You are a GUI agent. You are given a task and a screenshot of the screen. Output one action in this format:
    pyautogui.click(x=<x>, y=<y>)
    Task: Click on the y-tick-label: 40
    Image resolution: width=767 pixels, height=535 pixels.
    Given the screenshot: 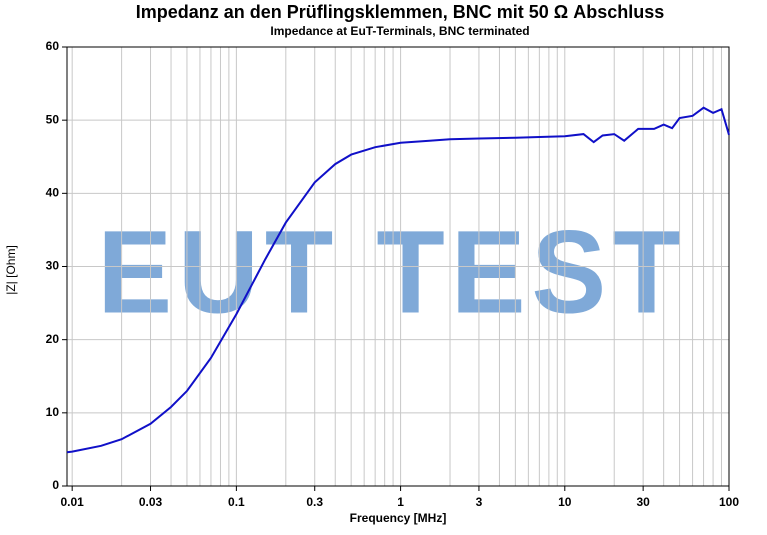 What is the action you would take?
    pyautogui.click(x=53, y=193)
    